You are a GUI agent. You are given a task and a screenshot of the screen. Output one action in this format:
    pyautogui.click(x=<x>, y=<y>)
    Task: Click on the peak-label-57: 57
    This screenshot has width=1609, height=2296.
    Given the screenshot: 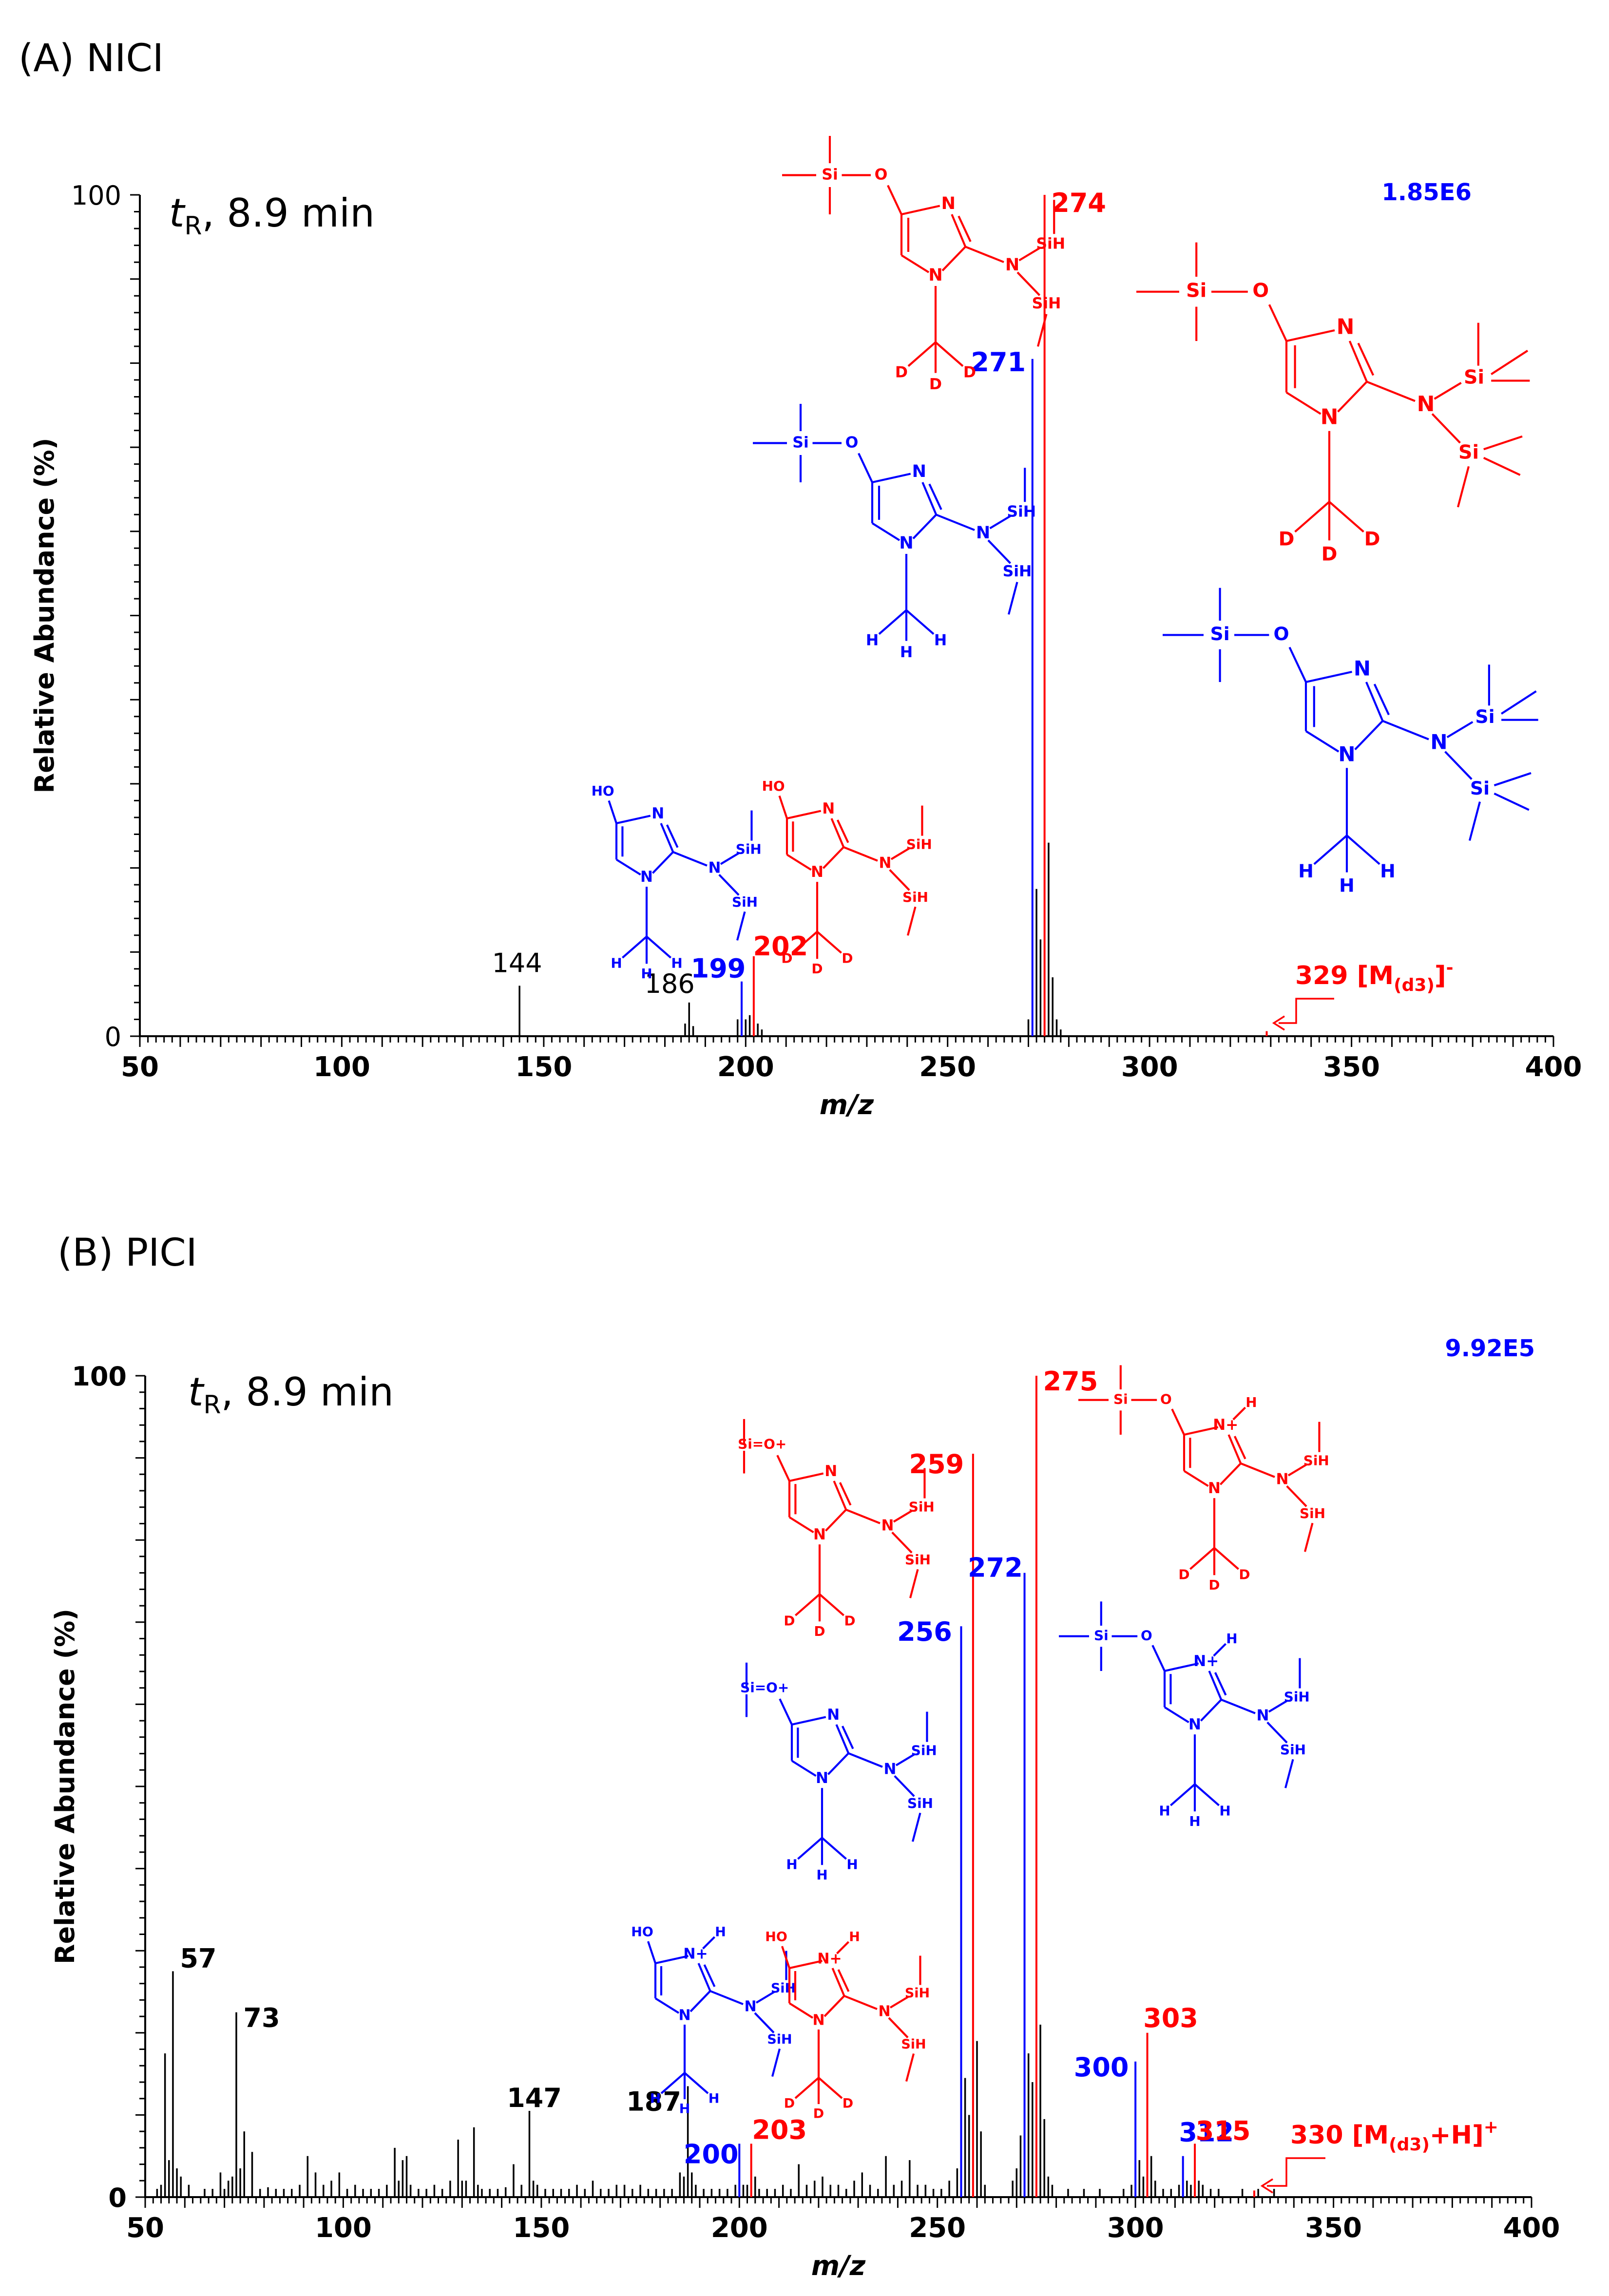 What is the action you would take?
    pyautogui.click(x=198, y=1958)
    